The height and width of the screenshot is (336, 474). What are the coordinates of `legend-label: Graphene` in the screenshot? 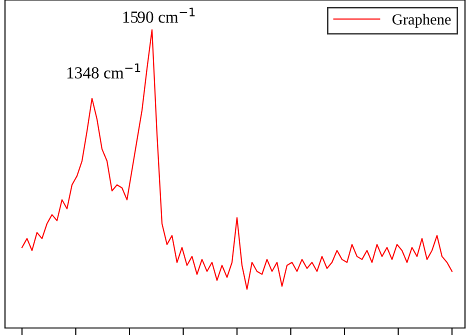 It's located at (421, 21).